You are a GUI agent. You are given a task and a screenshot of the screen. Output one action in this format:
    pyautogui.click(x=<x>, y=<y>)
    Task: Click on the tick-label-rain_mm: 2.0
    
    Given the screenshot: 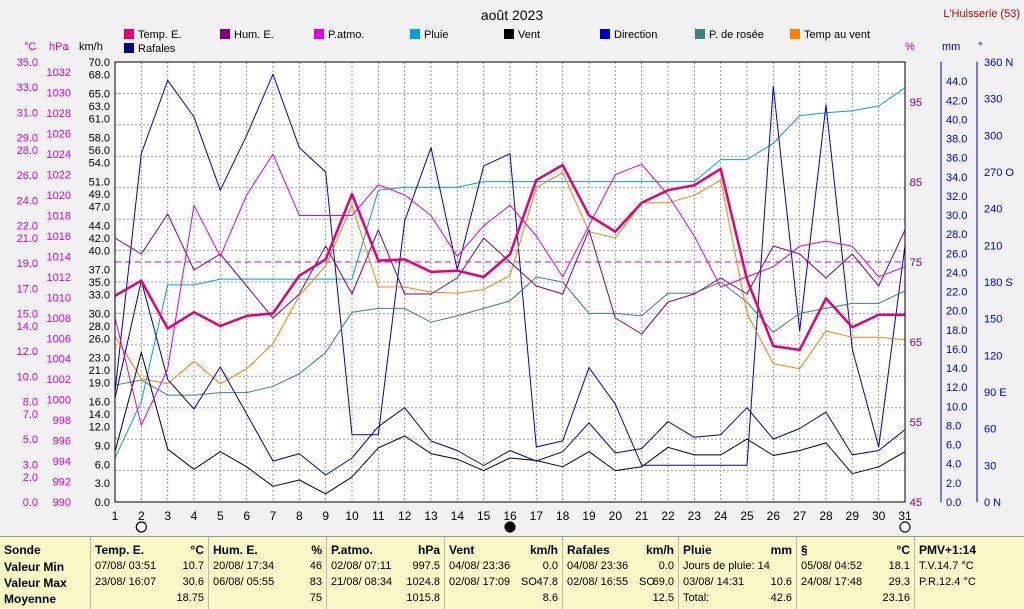 What is the action you would take?
    pyautogui.click(x=953, y=484)
    